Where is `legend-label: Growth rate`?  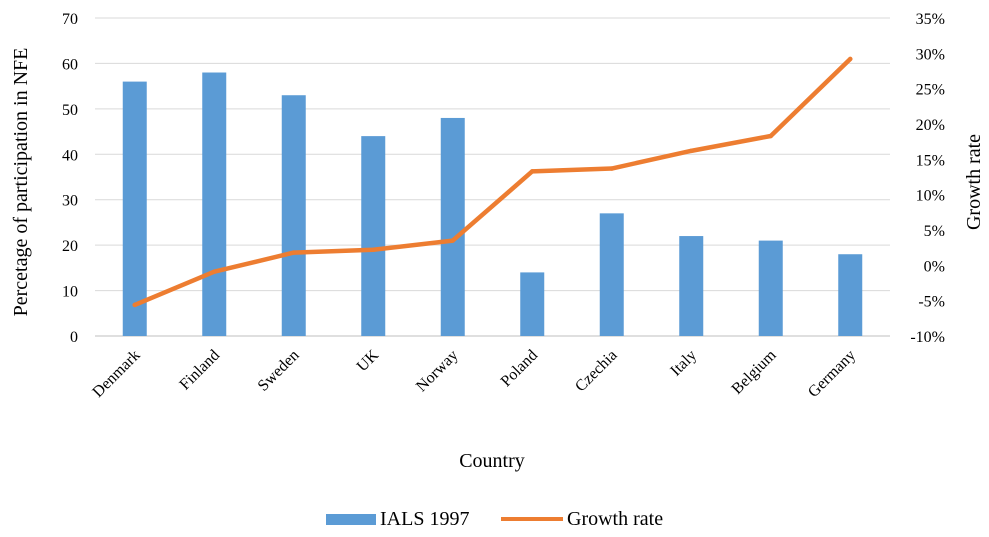
legend-label: Growth rate is located at coordinates (615, 518).